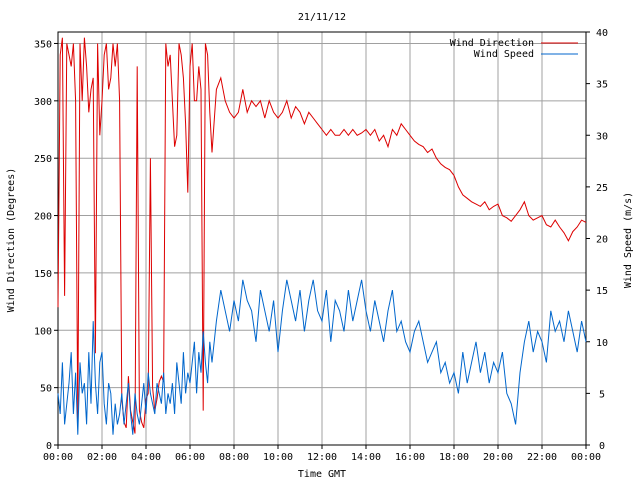  I want to click on y-left-tick-label: 100, so click(43, 331).